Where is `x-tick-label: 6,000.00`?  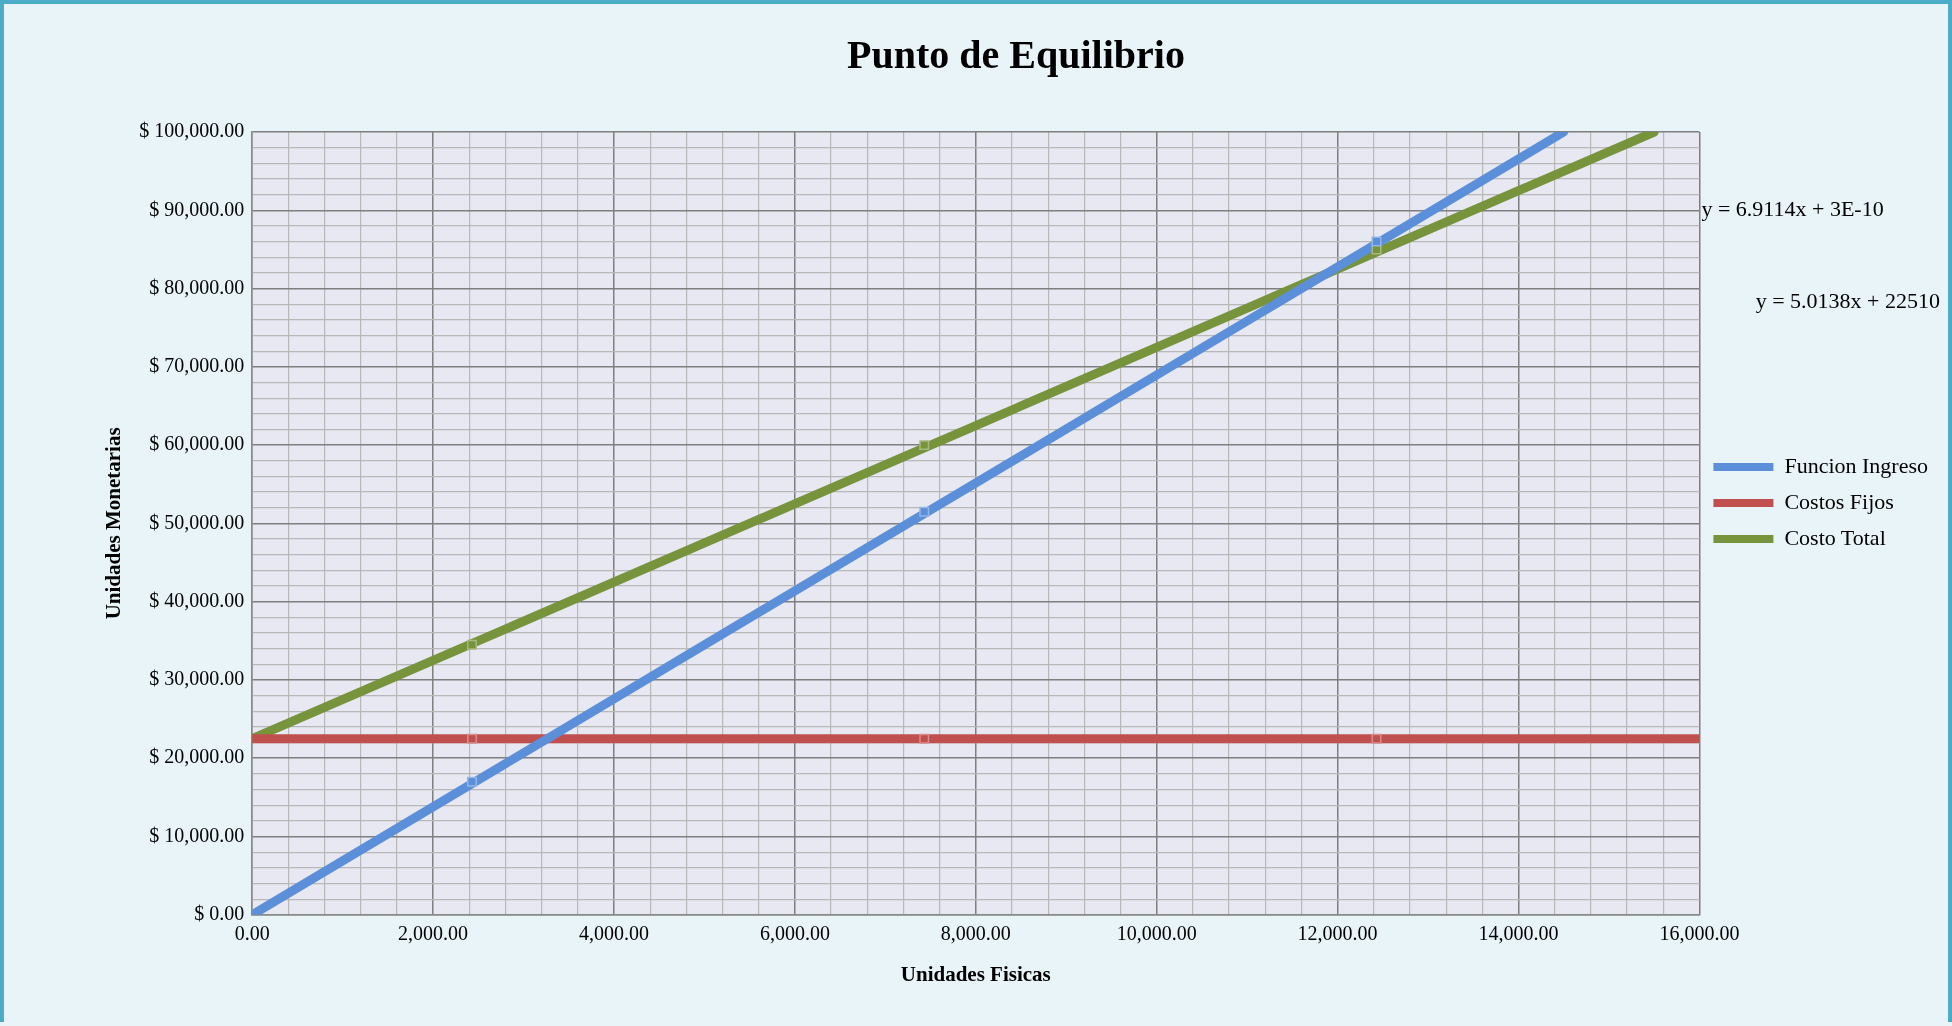 x-tick-label: 6,000.00 is located at coordinates (794, 933).